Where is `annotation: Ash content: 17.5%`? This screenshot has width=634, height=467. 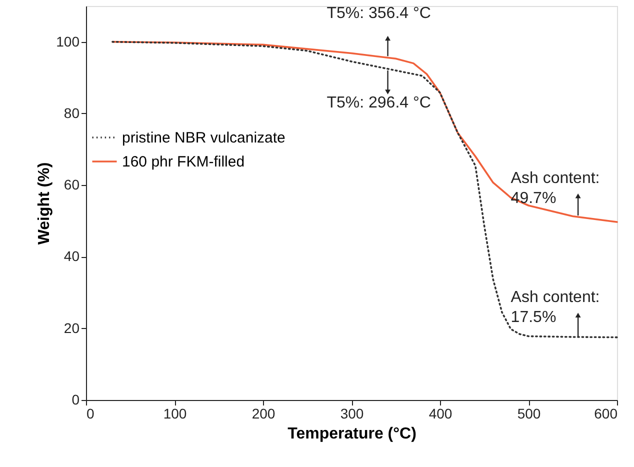 annotation: Ash content: 17.5% is located at coordinates (555, 307).